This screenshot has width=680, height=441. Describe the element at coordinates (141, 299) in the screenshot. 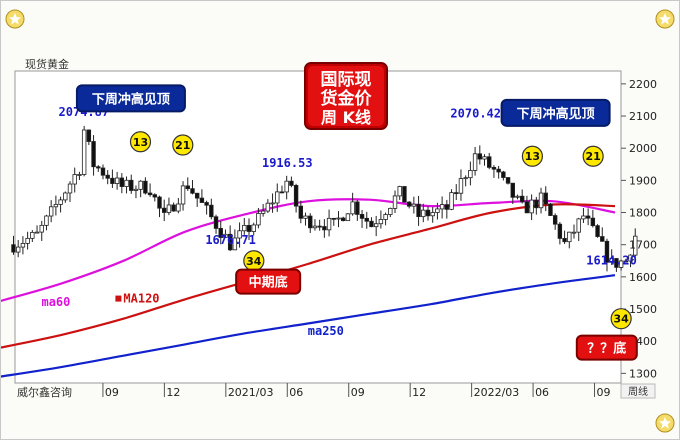

I see `ma-label-ma120: MA120` at that location.